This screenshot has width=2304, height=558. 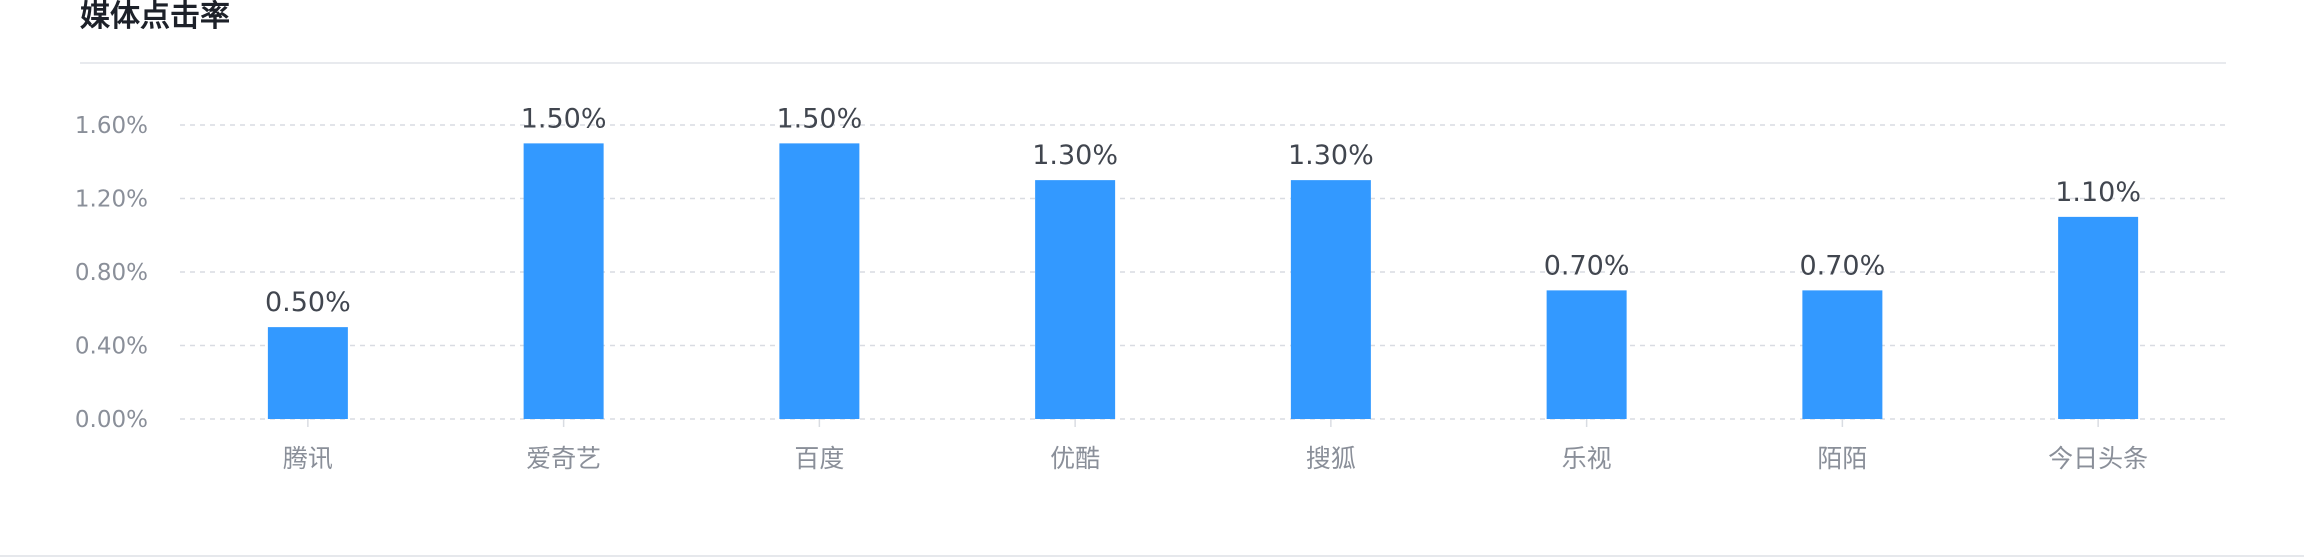 What do you see at coordinates (111, 126) in the screenshot?
I see `y-tick-label: 1.60%` at bounding box center [111, 126].